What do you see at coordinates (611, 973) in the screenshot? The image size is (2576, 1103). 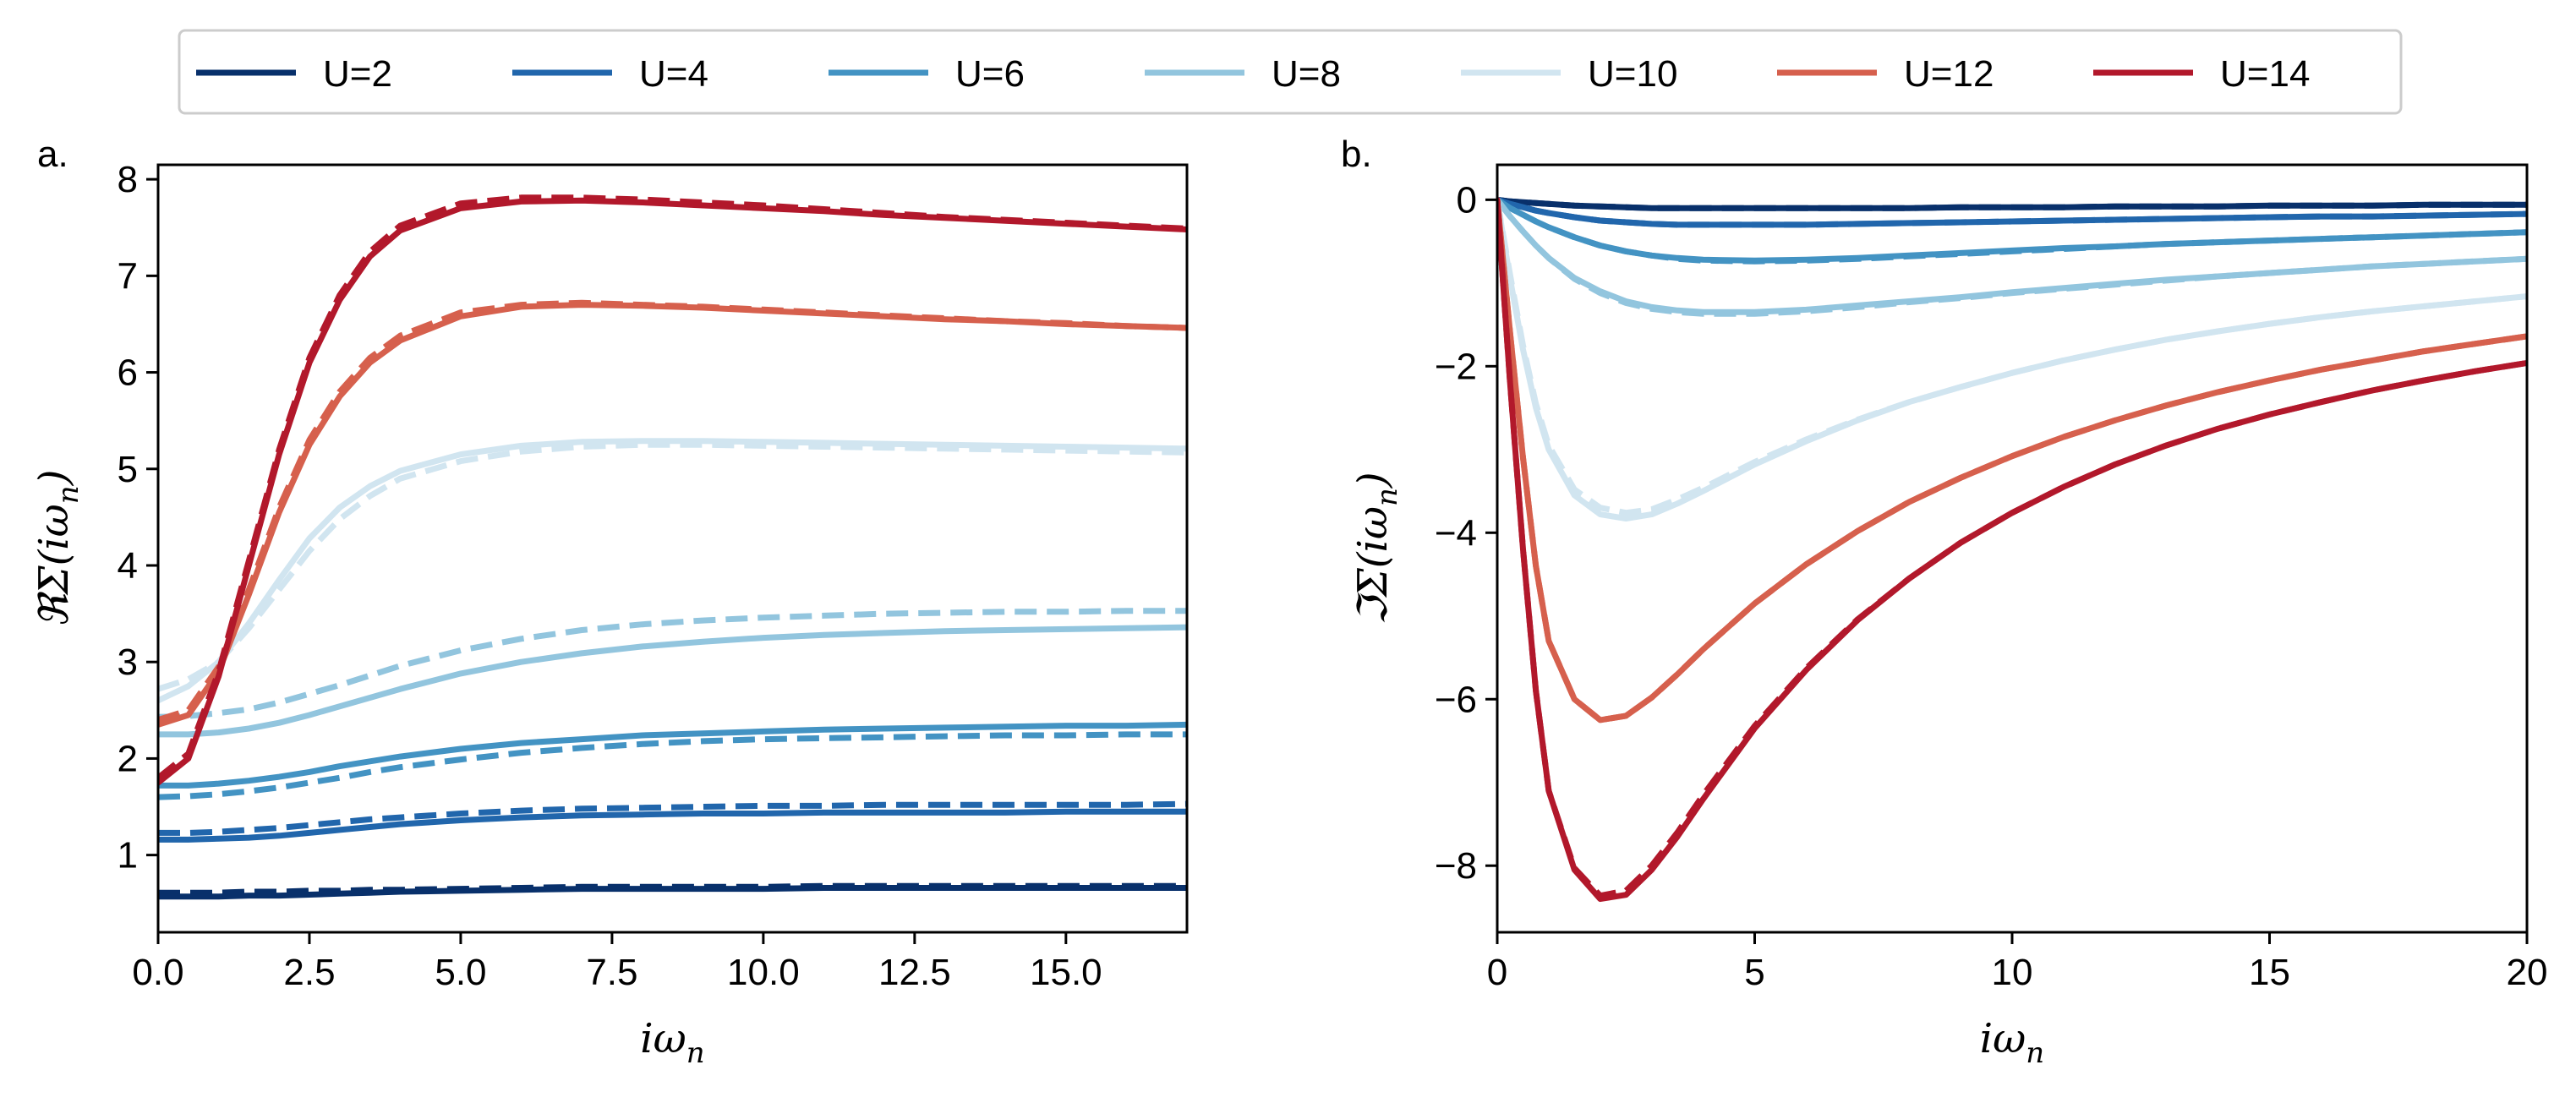 I see `x-tick-label: 7.5` at bounding box center [611, 973].